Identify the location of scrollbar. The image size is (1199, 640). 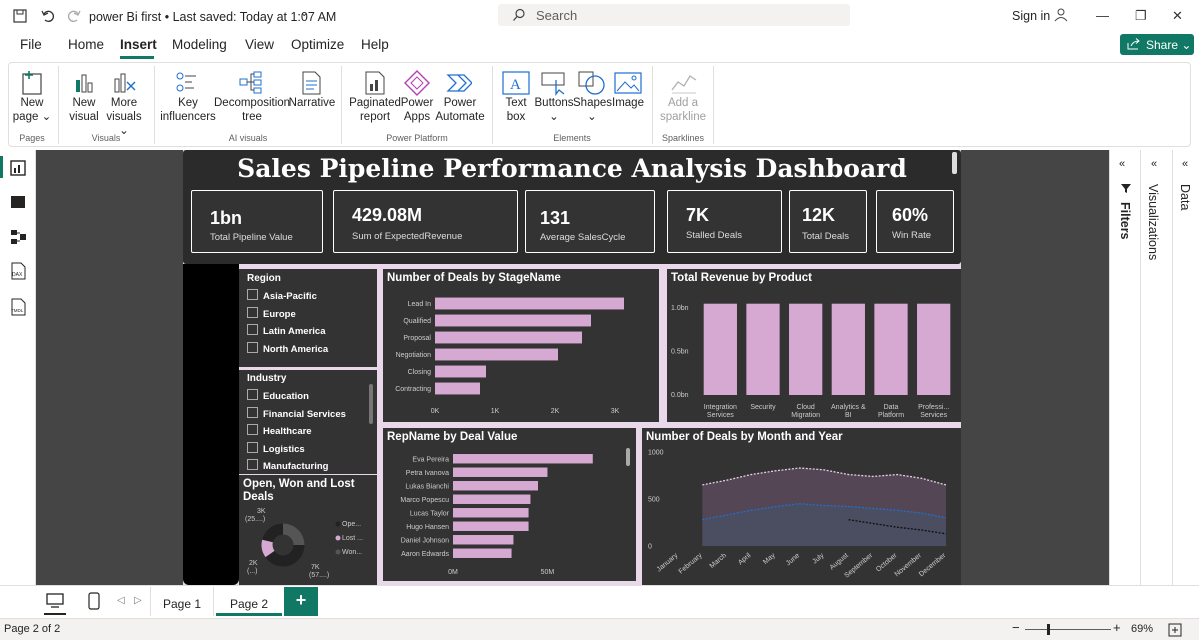
(954, 163).